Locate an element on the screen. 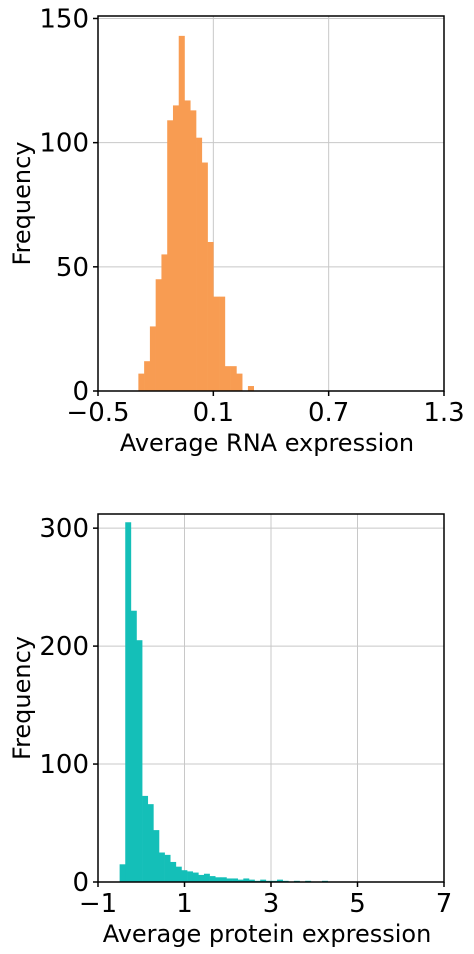 This screenshot has width=474, height=954. y-tick-label: 50 is located at coordinates (72, 268).